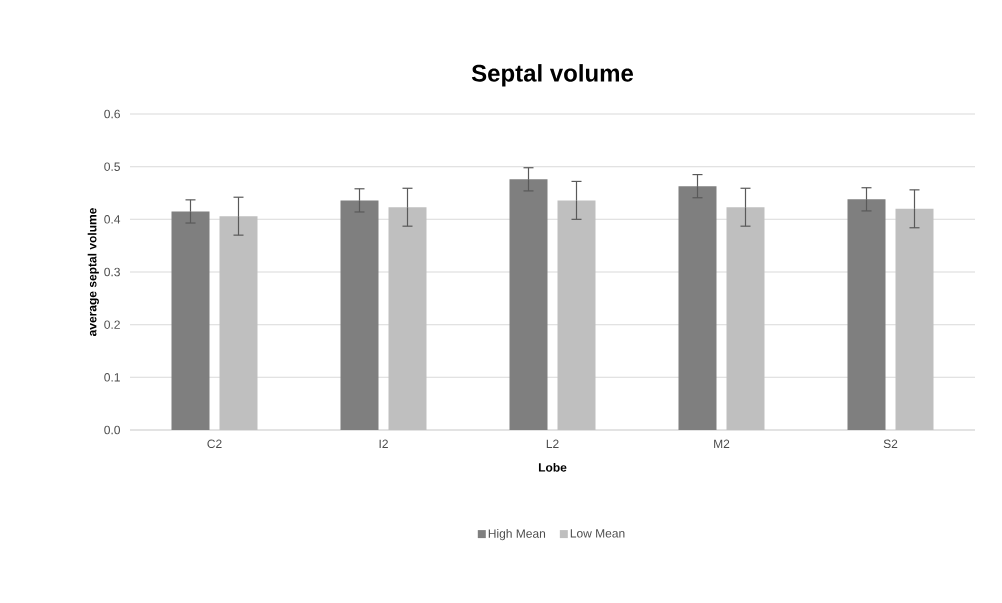 Image resolution: width=1002 pixels, height=603 pixels. What do you see at coordinates (597, 533) in the screenshot?
I see `legend-label: Low Mean` at bounding box center [597, 533].